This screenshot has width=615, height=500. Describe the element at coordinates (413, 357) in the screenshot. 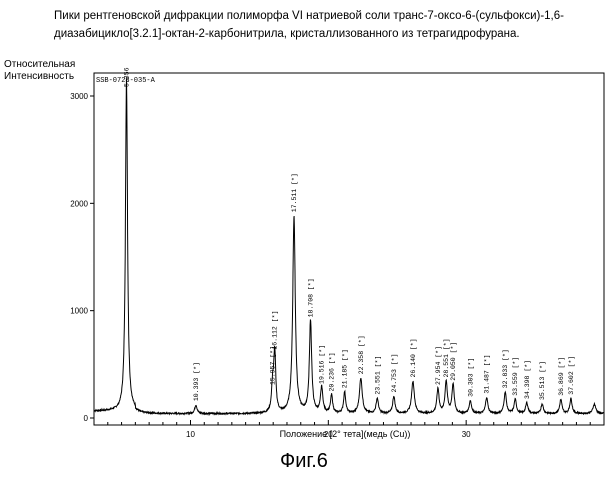

I see `peak-label: 26.140 [*]` at that location.